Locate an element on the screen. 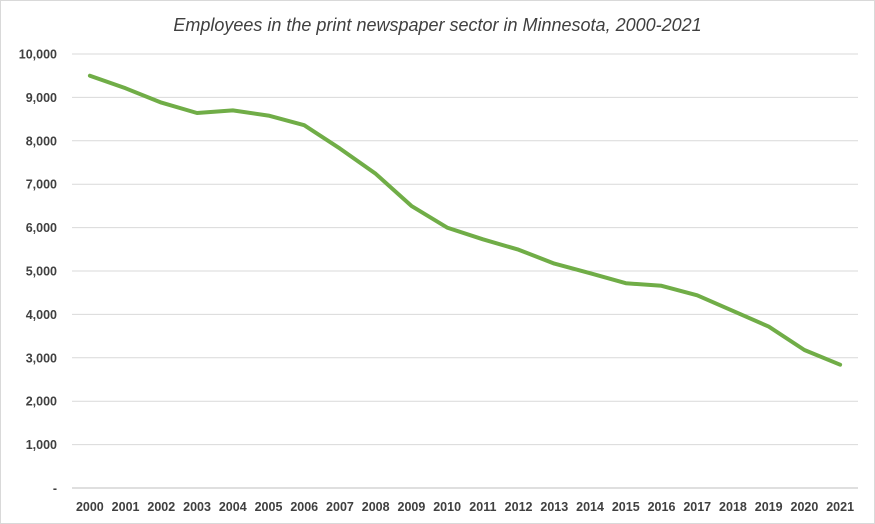 The height and width of the screenshot is (524, 875). x-tick-label: 2004 is located at coordinates (233, 507).